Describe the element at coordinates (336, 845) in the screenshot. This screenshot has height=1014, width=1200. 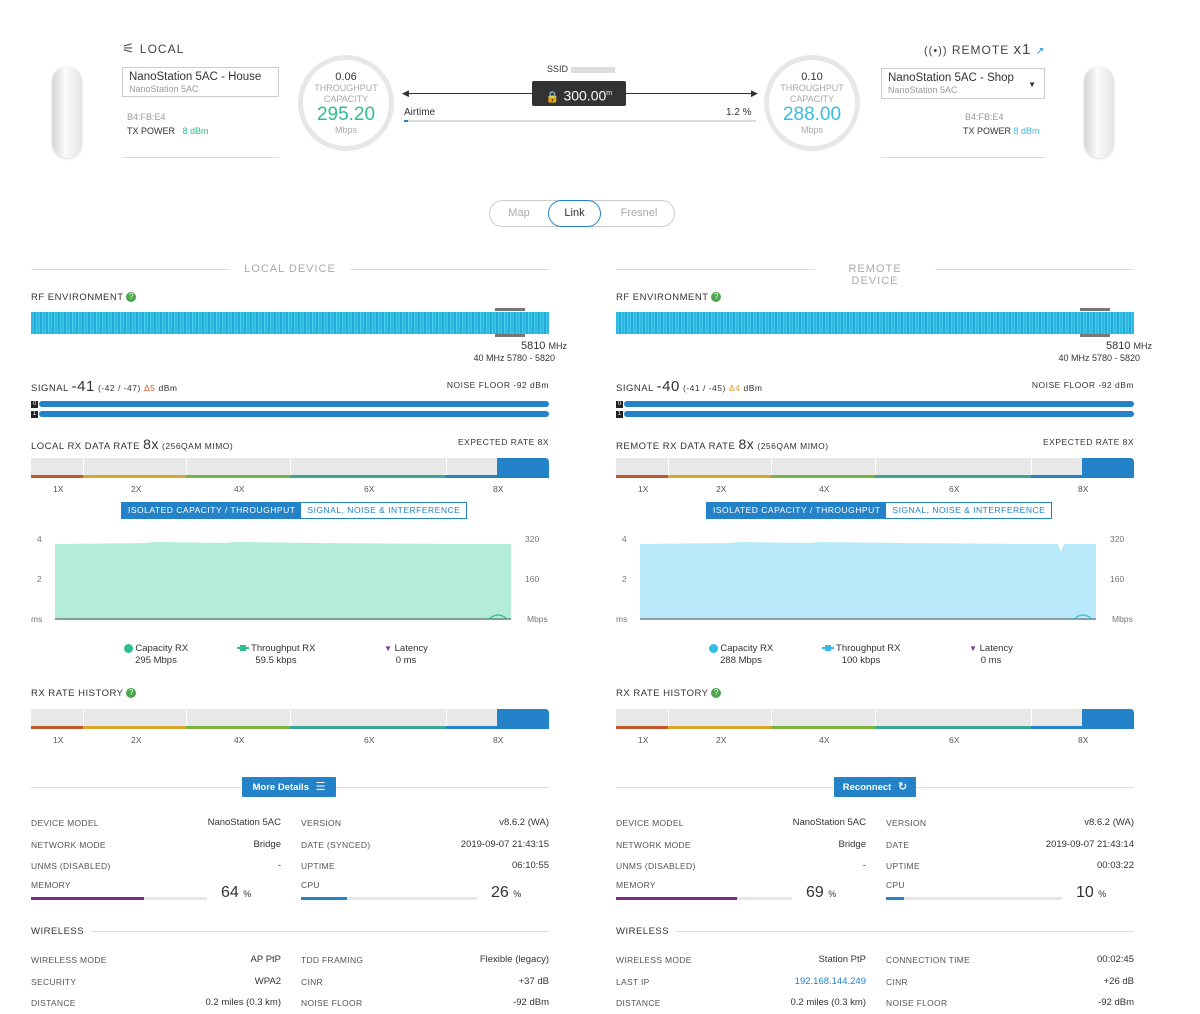
I see `info-key: DATE (SYNCED)` at that location.